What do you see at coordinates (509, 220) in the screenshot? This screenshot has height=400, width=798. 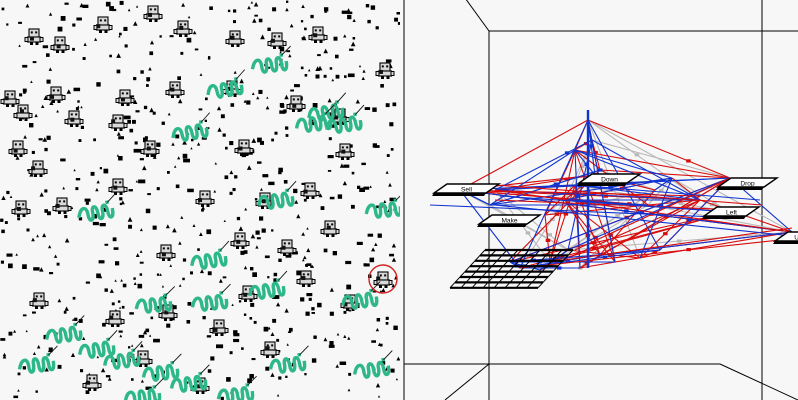 I see `node-plane: Make` at bounding box center [509, 220].